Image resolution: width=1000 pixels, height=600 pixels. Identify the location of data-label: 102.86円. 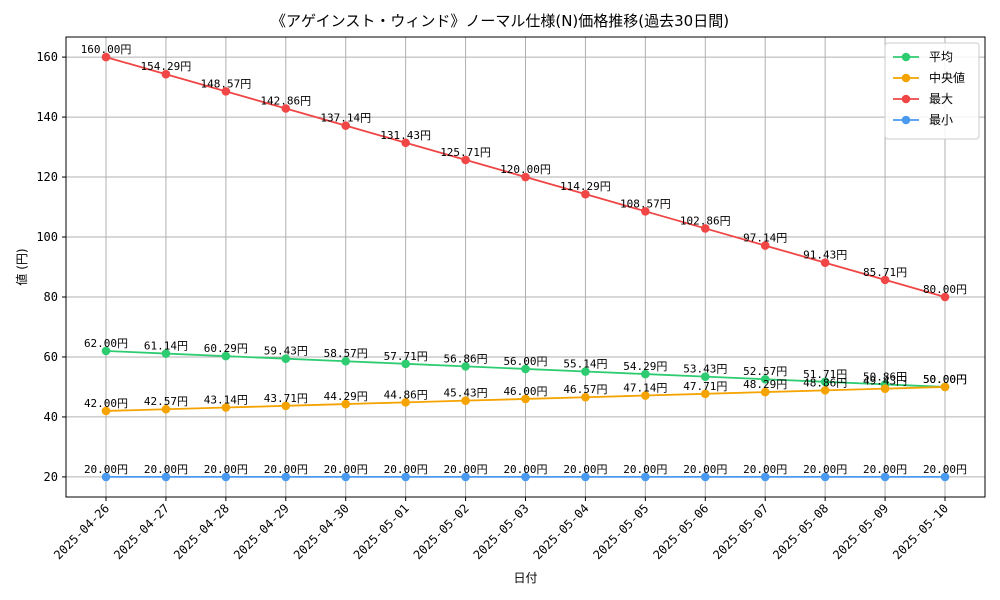
(705, 220).